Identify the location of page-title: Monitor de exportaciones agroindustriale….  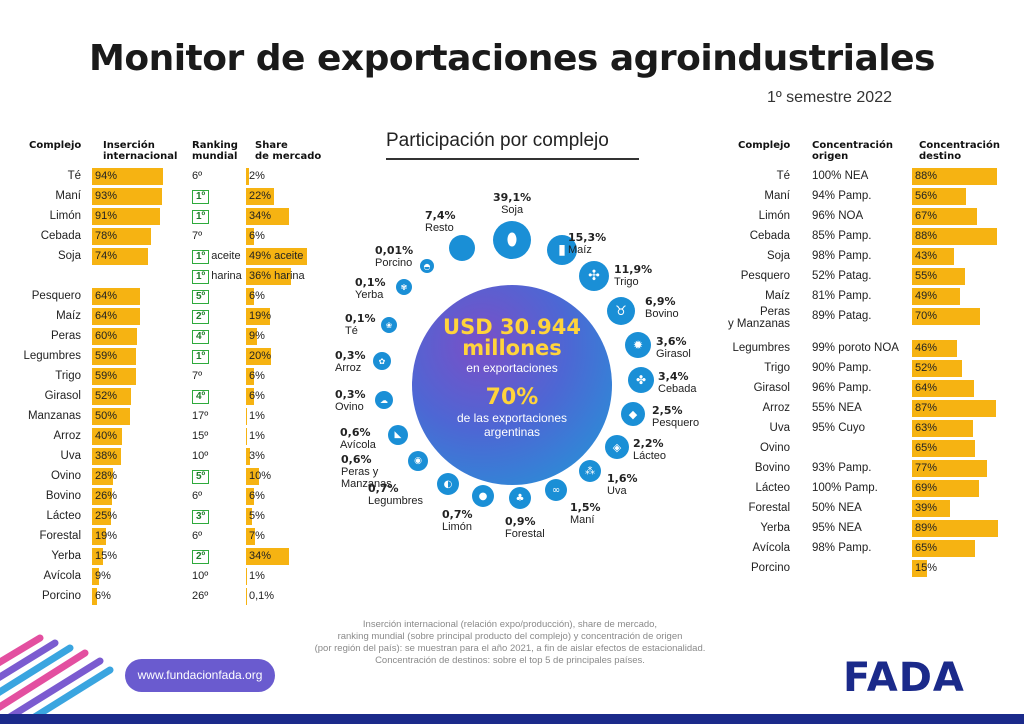
(512, 58).